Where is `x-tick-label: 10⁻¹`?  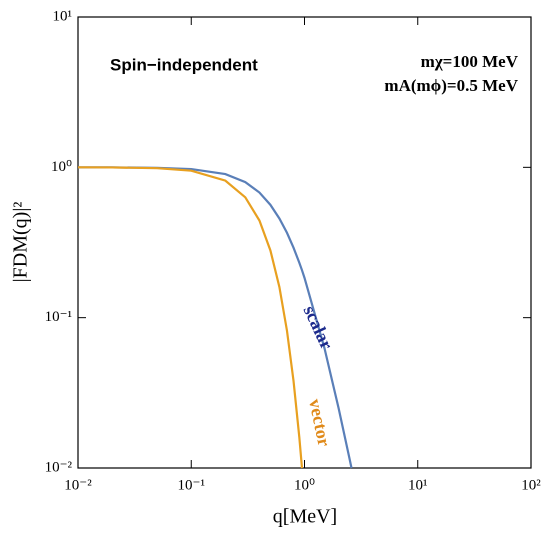 x-tick-label: 10⁻¹ is located at coordinates (191, 485).